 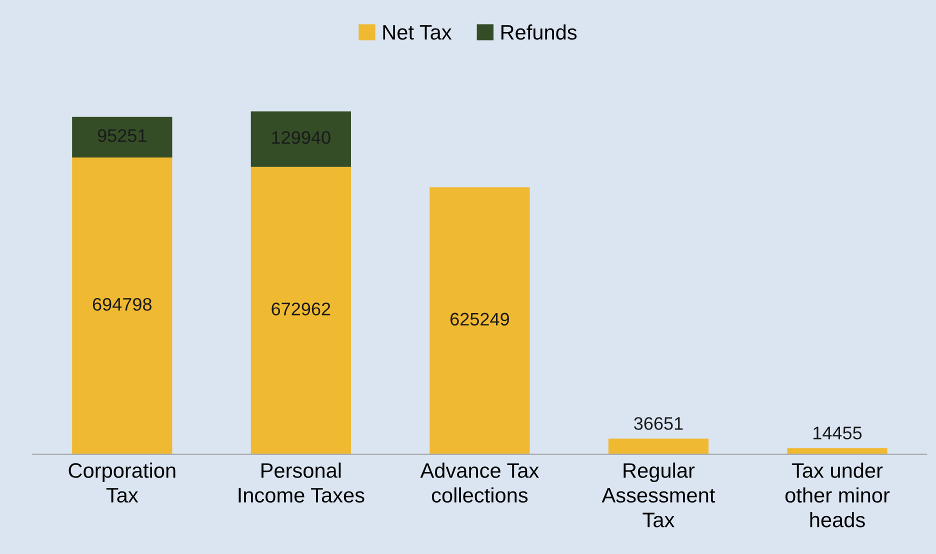 I want to click on x-tick-label: Tax under other minor heads, so click(x=837, y=495).